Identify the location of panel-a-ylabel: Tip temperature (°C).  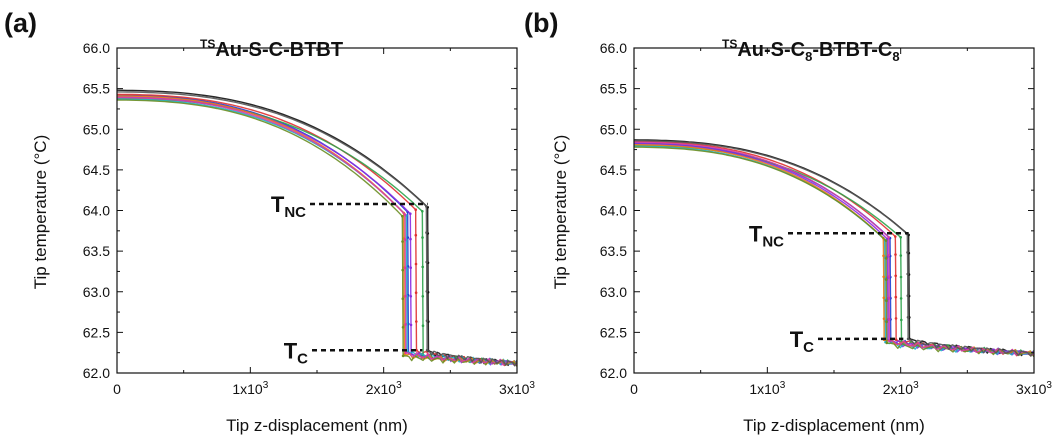
(40, 212).